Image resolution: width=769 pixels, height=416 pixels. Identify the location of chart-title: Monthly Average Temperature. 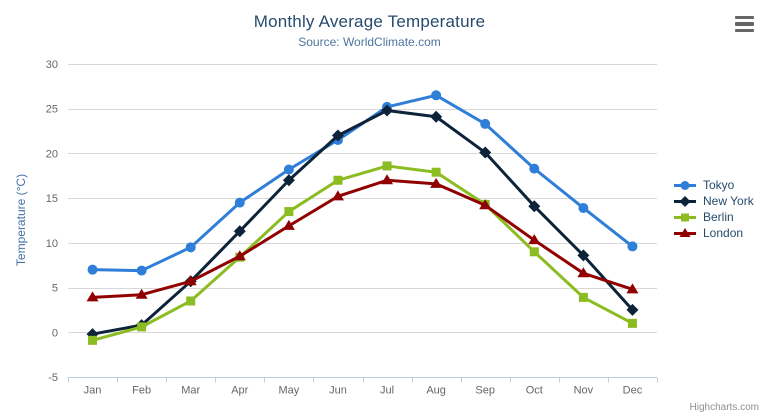
(369, 21).